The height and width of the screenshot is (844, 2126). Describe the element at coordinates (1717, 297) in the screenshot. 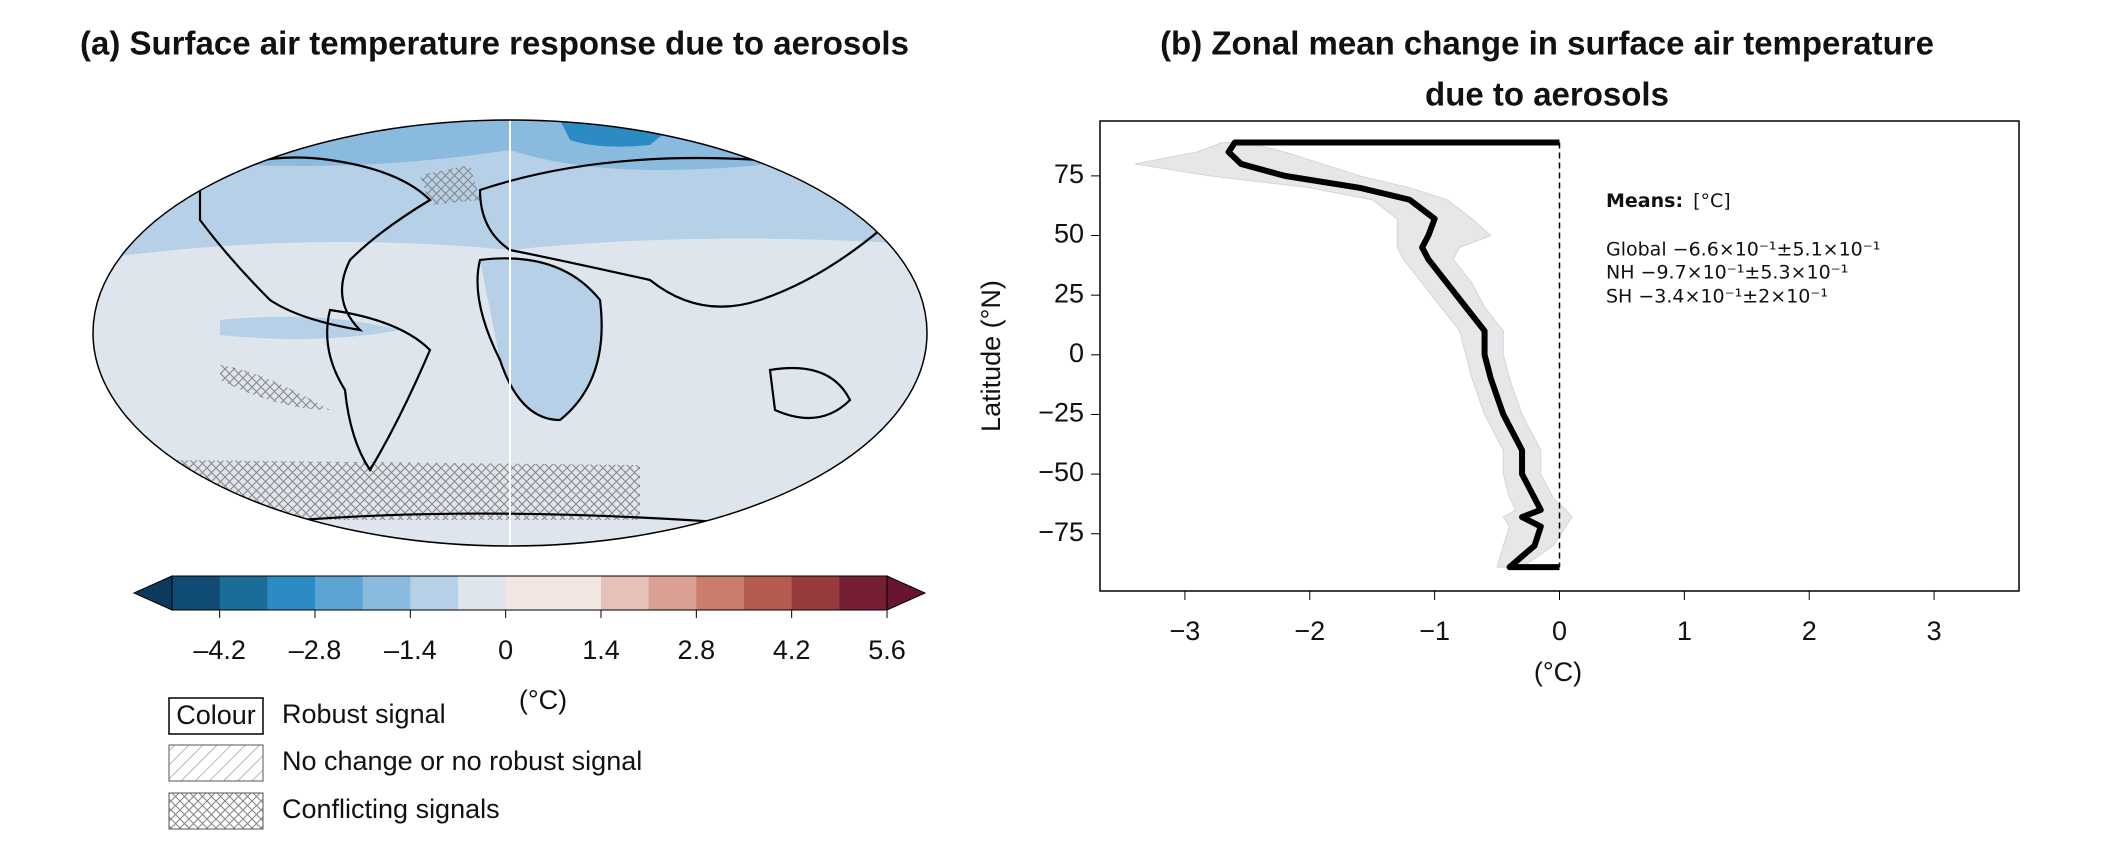

I see `means-line: SH −3.4×10⁻¹±2×10⁻¹` at that location.